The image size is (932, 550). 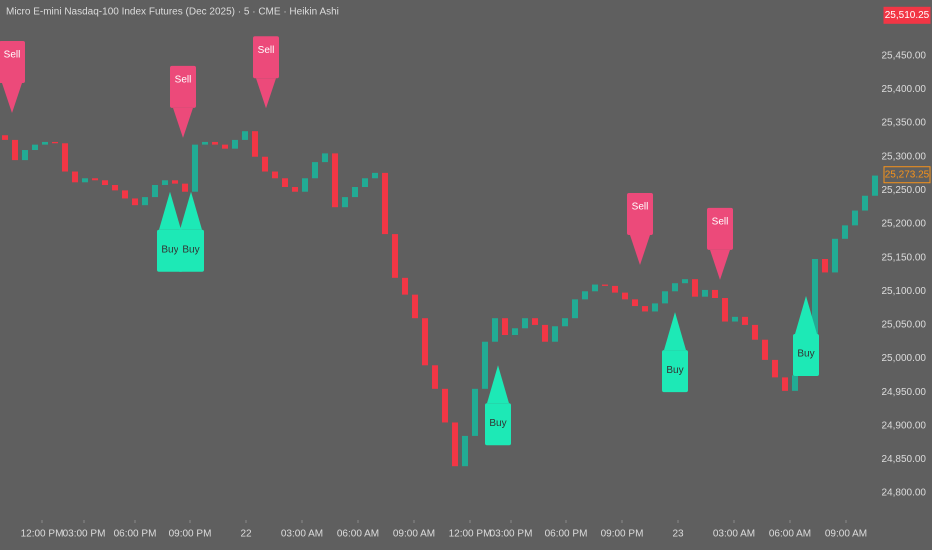 What do you see at coordinates (904, 291) in the screenshot?
I see `y-tick-label: 25,100.00` at bounding box center [904, 291].